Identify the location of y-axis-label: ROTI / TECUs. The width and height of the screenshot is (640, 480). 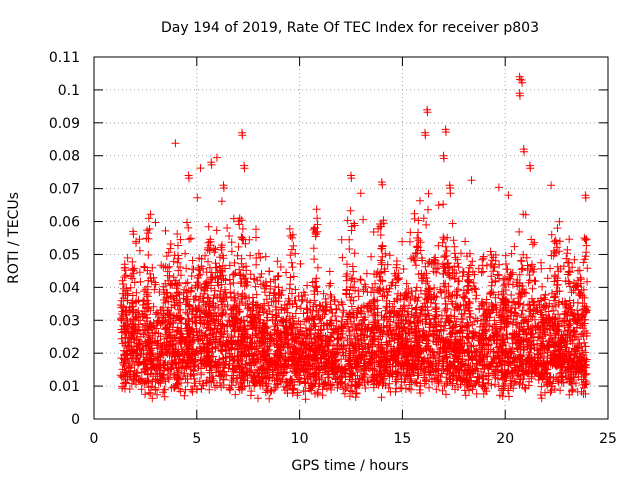
(14, 238).